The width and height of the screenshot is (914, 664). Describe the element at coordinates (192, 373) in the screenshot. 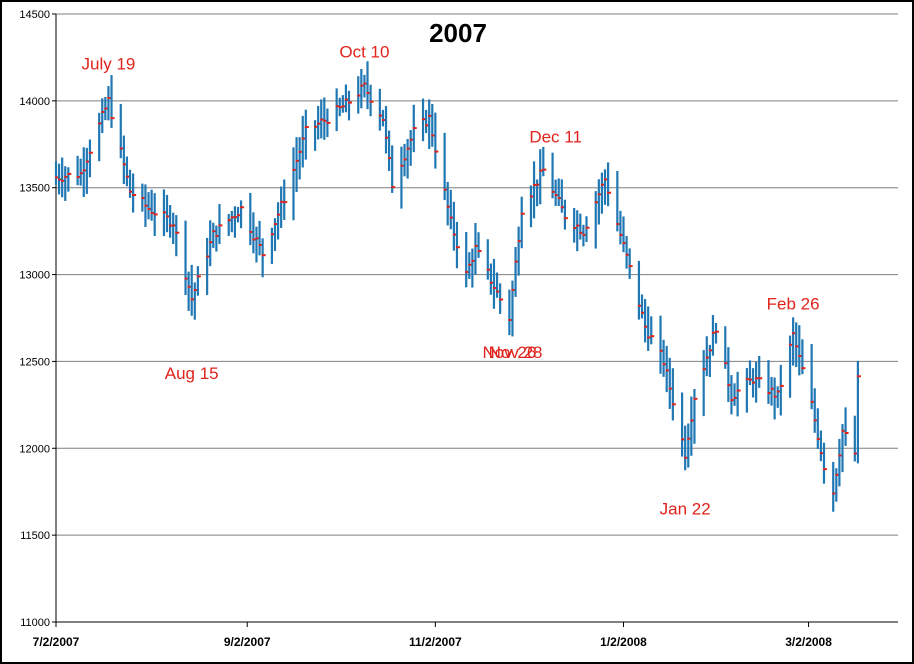

I see `date-annotation: Aug 15` at that location.